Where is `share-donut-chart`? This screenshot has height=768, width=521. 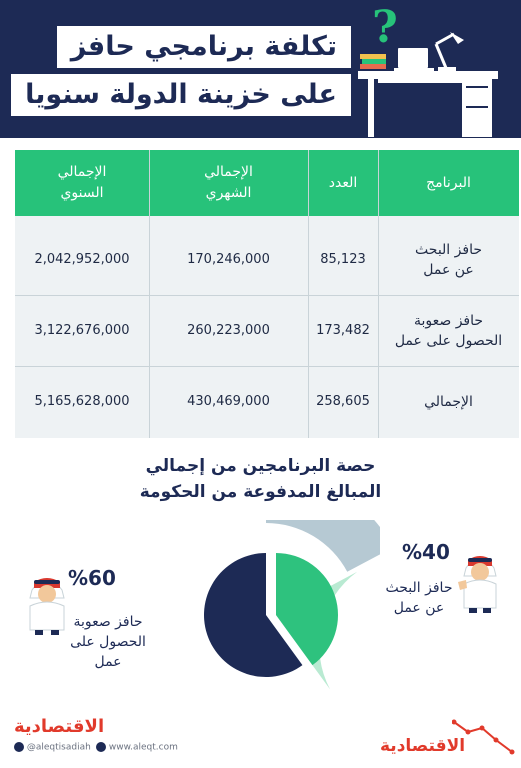
share-donut-chart is located at coordinates (291, 605).